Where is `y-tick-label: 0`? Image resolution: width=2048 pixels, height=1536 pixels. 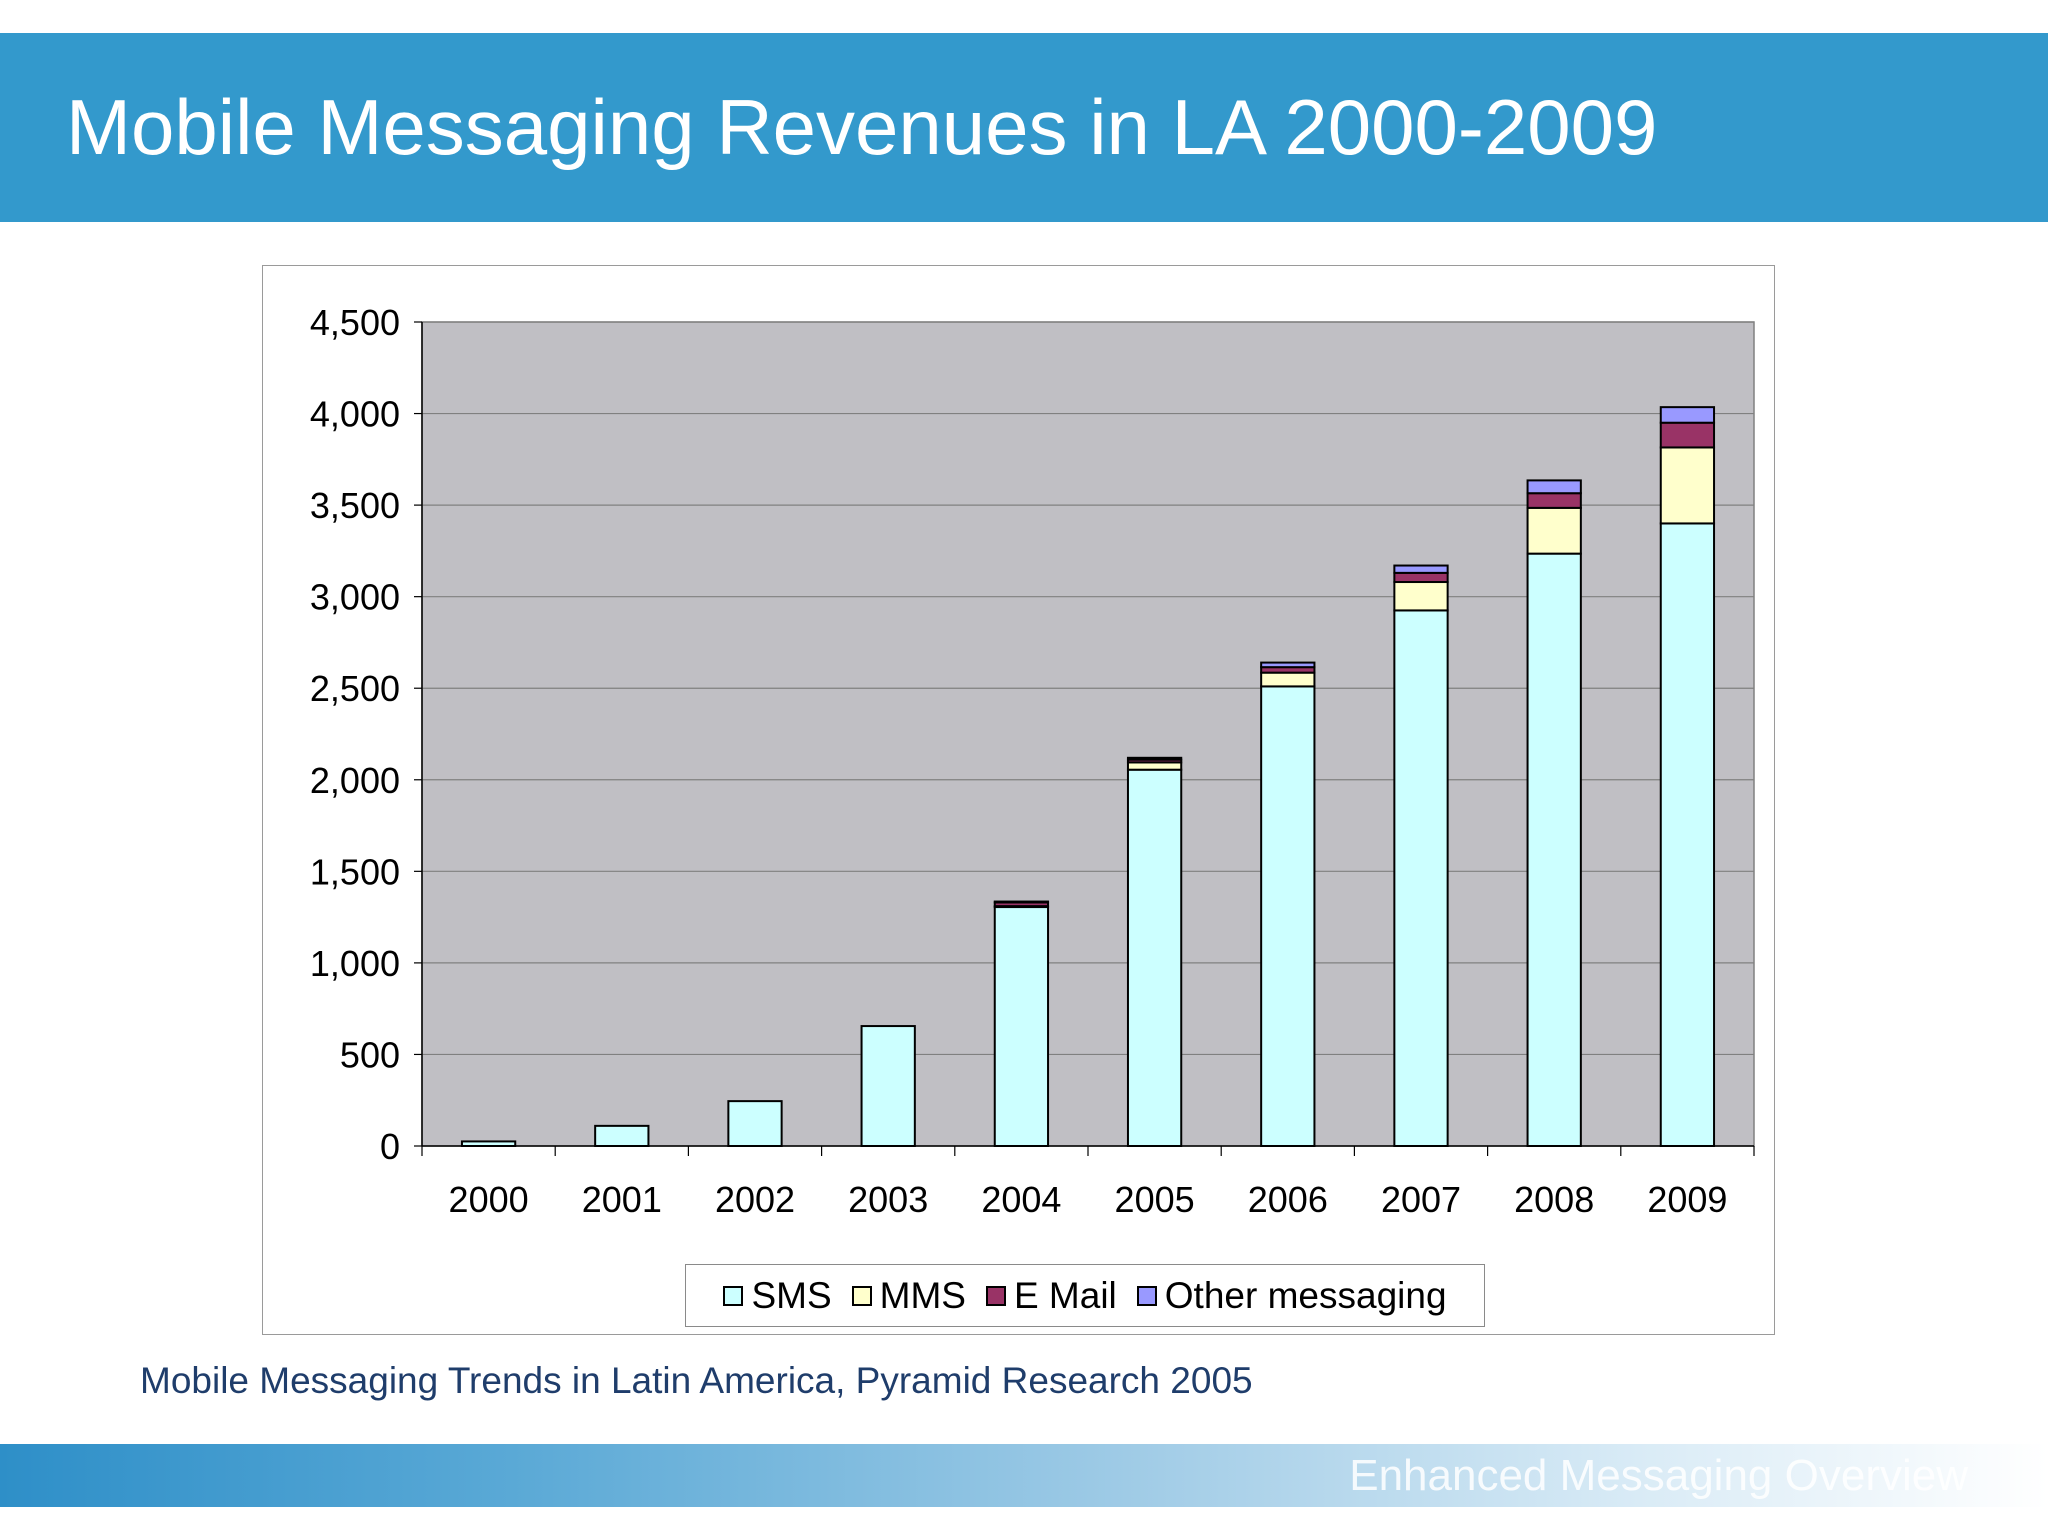
y-tick-label: 0 is located at coordinates (390, 1146).